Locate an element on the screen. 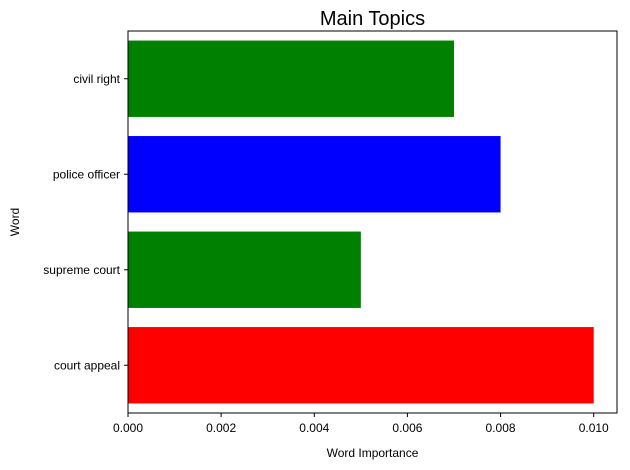 This screenshot has height=470, width=630. x-axis-label: Word Importance is located at coordinates (373, 453).